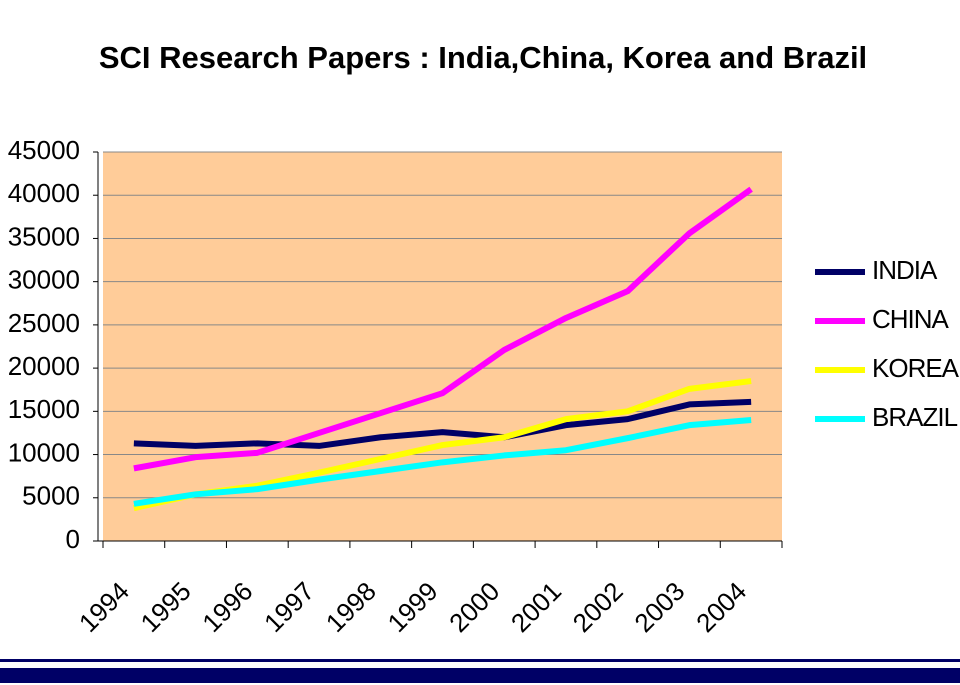 The image size is (960, 685). Describe the element at coordinates (721, 607) in the screenshot. I see `x-tick-label: 2004` at that location.